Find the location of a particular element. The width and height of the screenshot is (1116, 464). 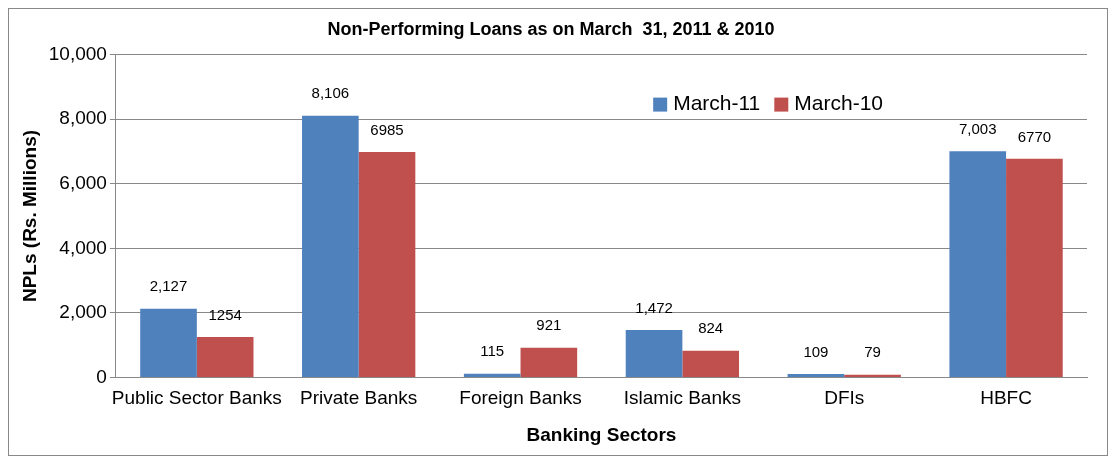

x-tick-label: HBFC is located at coordinates (1006, 398).